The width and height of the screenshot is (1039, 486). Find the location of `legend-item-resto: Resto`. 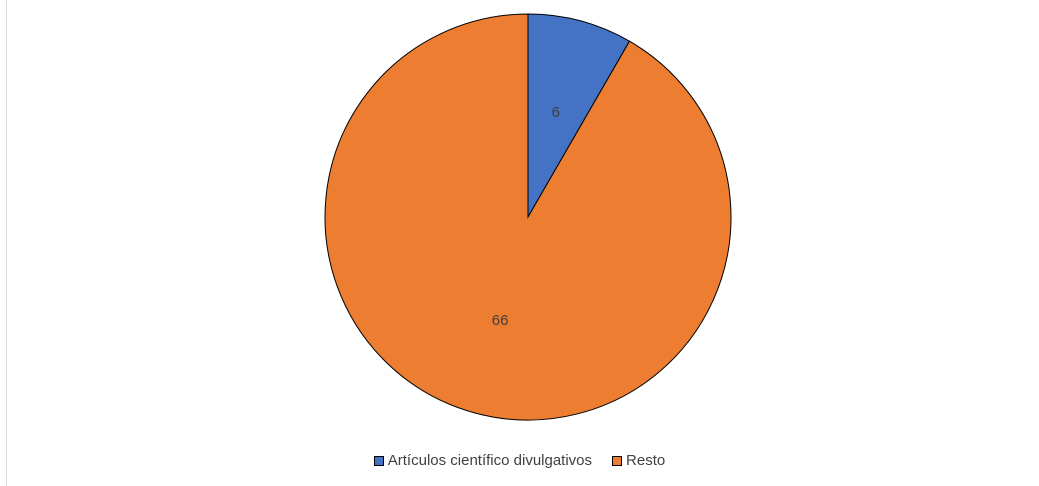

legend-item-resto: Resto is located at coordinates (638, 460).